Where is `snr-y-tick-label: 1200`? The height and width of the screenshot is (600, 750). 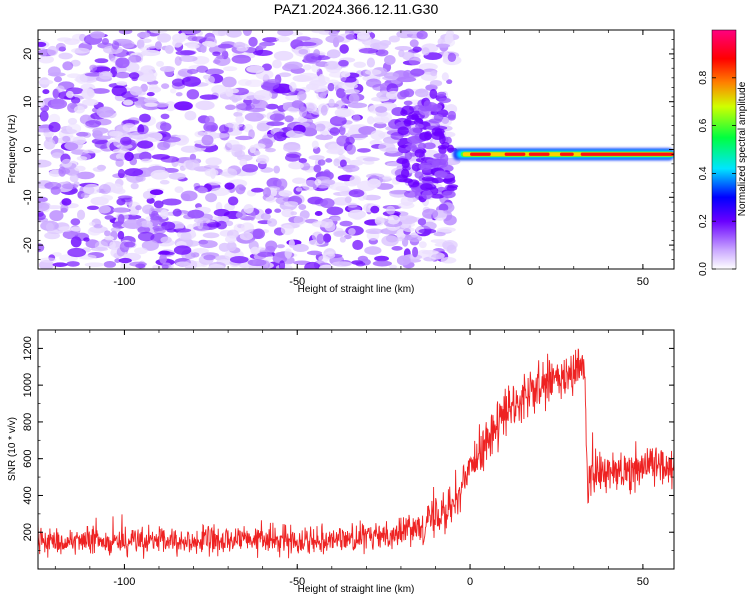 snr-y-tick-label: 1200 is located at coordinates (28, 348).